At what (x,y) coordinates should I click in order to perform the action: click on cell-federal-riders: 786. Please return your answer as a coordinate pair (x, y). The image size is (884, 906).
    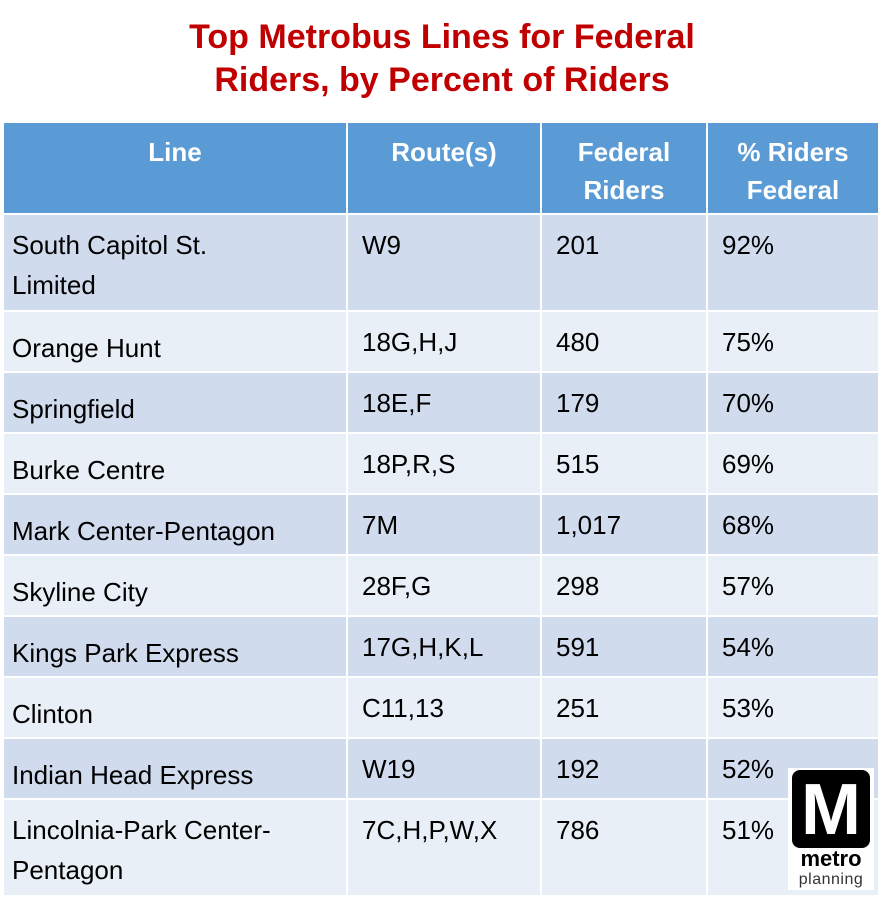
    Looking at the image, I should click on (624, 847).